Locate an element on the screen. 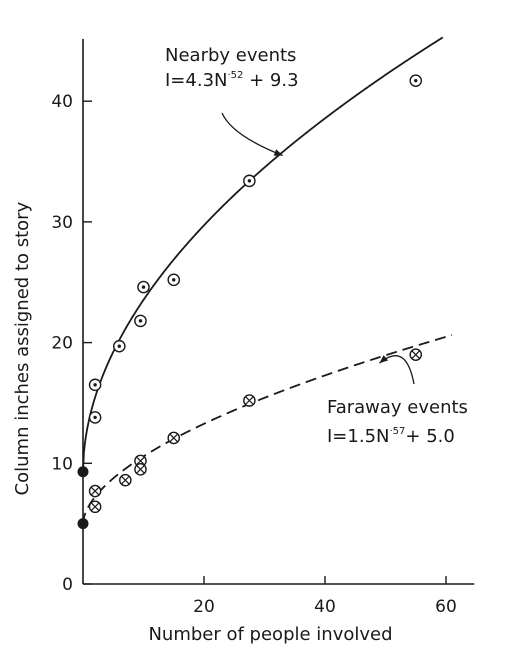 This screenshot has width=523, height=656. y-axis-title: Column inches assigned to story is located at coordinates (22, 348).